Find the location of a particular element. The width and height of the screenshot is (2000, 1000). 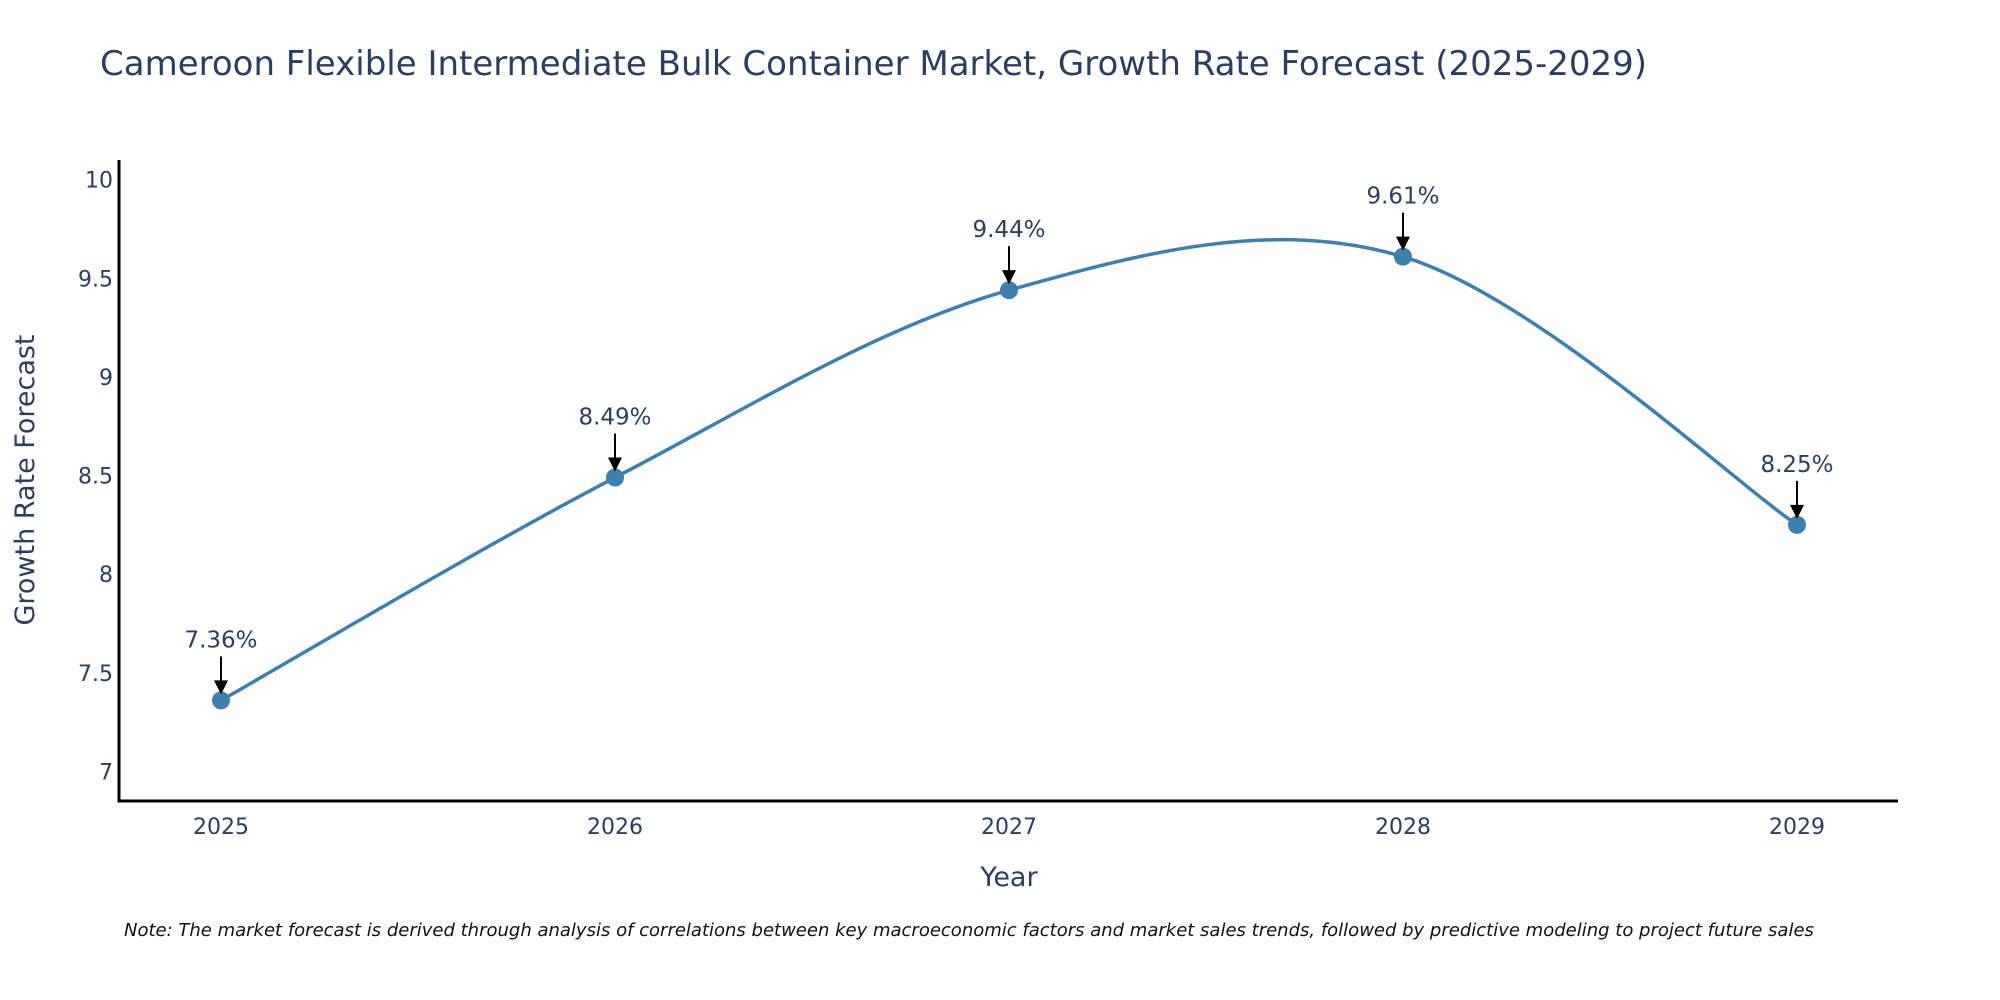

x-tick-label: 2027 is located at coordinates (1009, 827).